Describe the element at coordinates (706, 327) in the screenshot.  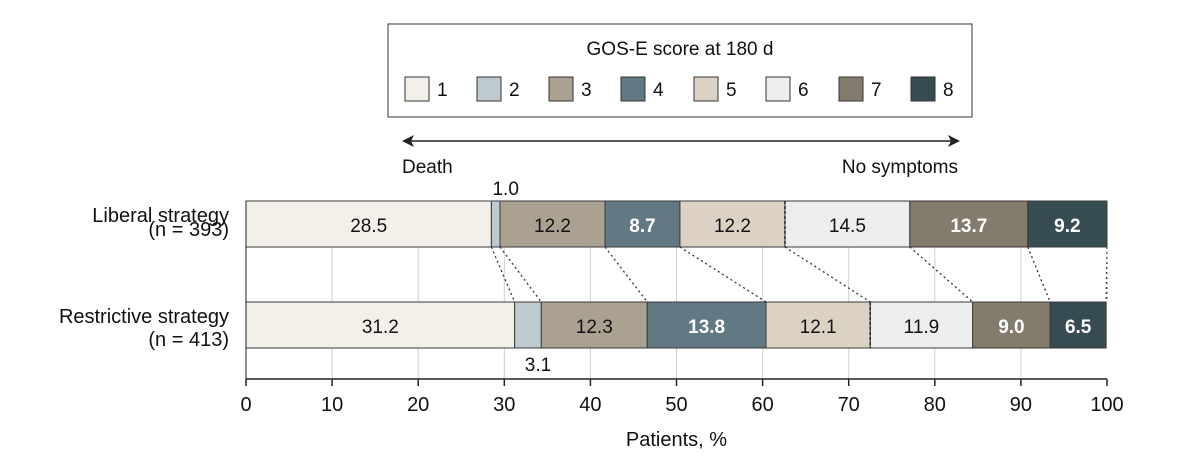
I see `data-label-1-score-4: 13.8` at that location.